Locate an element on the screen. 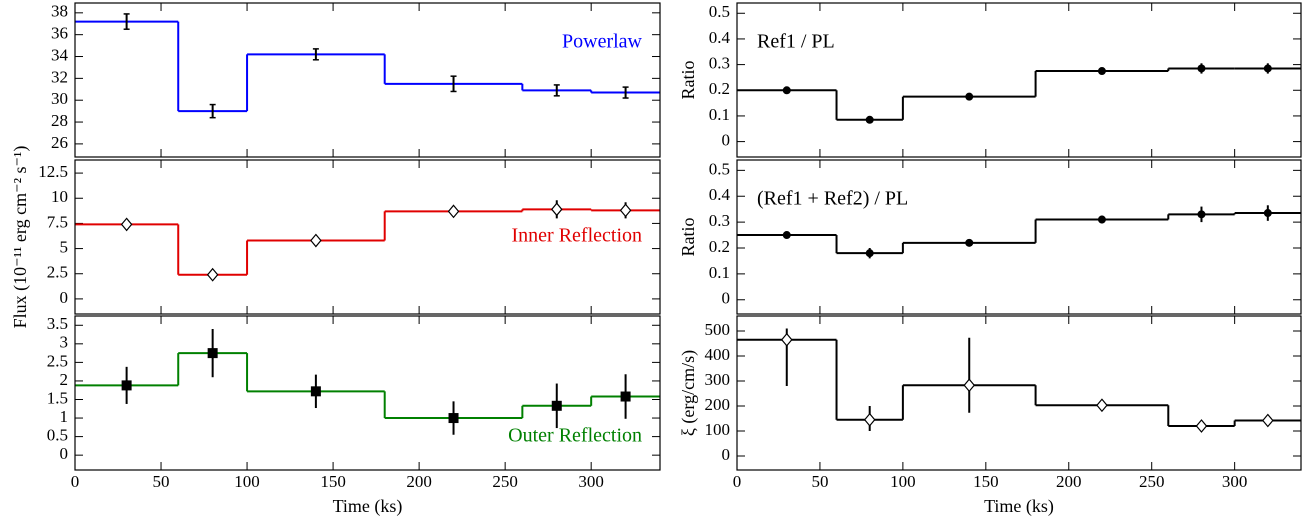 This screenshot has height=529, width=1304. y-tick-label: 32 is located at coordinates (59, 76).